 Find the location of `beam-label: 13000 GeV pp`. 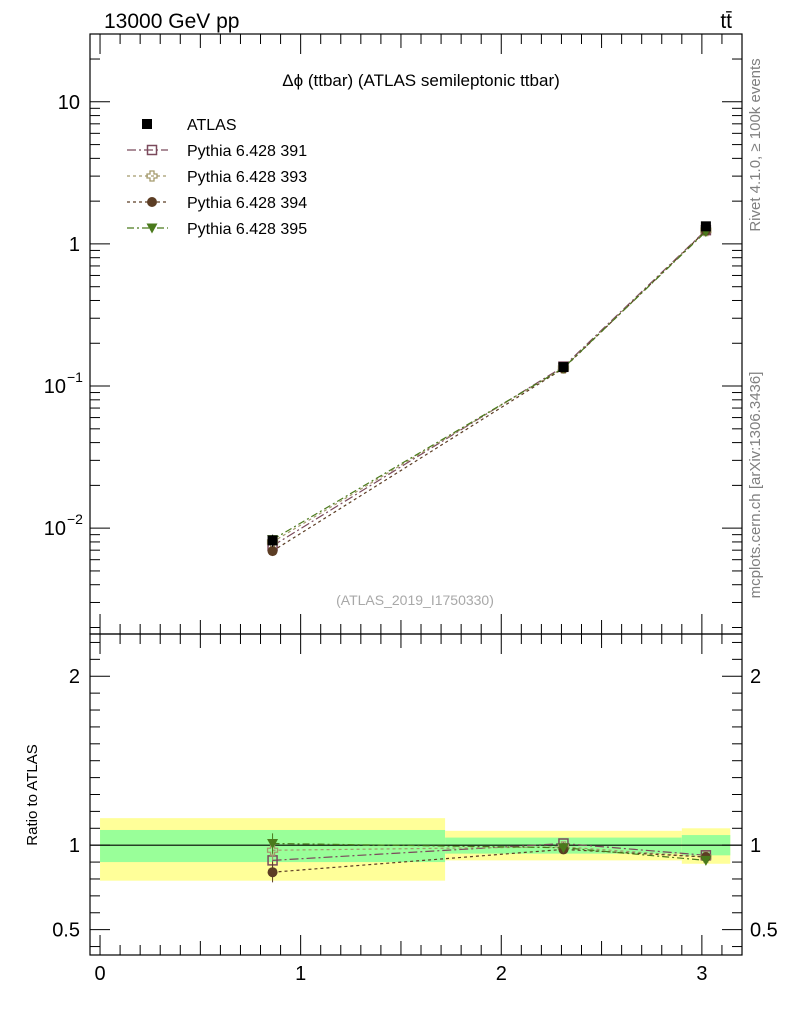

beam-label: 13000 GeV pp is located at coordinates (171, 21).